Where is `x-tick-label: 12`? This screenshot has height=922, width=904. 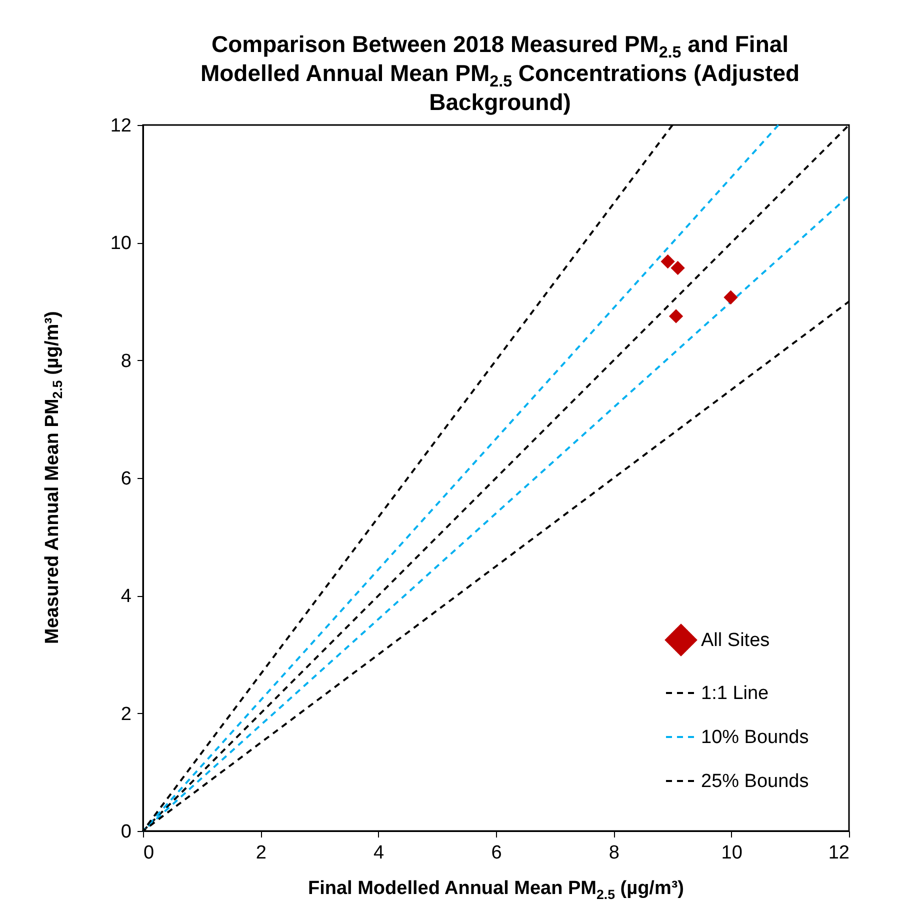 x-tick-label: 12 is located at coordinates (839, 853).